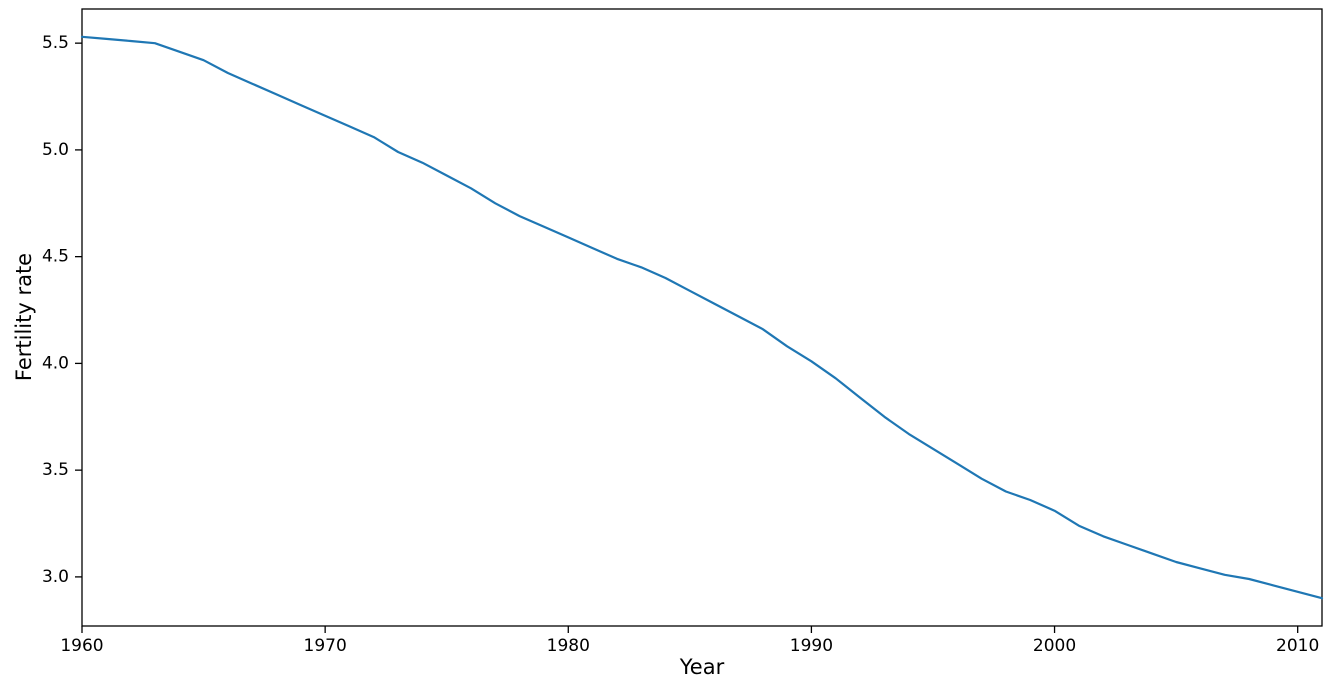 This screenshot has width=1330, height=694. What do you see at coordinates (325, 646) in the screenshot?
I see `x-tick-label: 1970` at bounding box center [325, 646].